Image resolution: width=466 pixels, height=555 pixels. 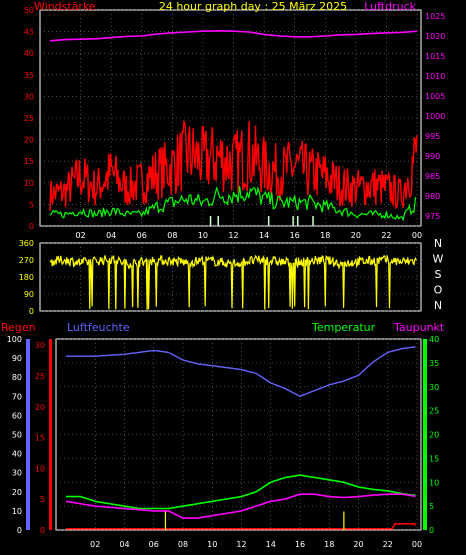 What do you see at coordinates (432, 136) in the screenshot?
I see `right-tick-label: 995` at bounding box center [432, 136].